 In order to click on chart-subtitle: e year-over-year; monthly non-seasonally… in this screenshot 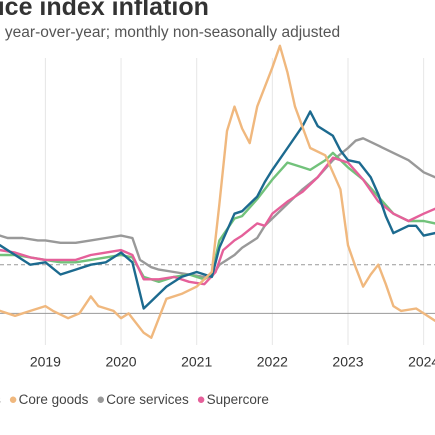, I will do `click(170, 32)`.